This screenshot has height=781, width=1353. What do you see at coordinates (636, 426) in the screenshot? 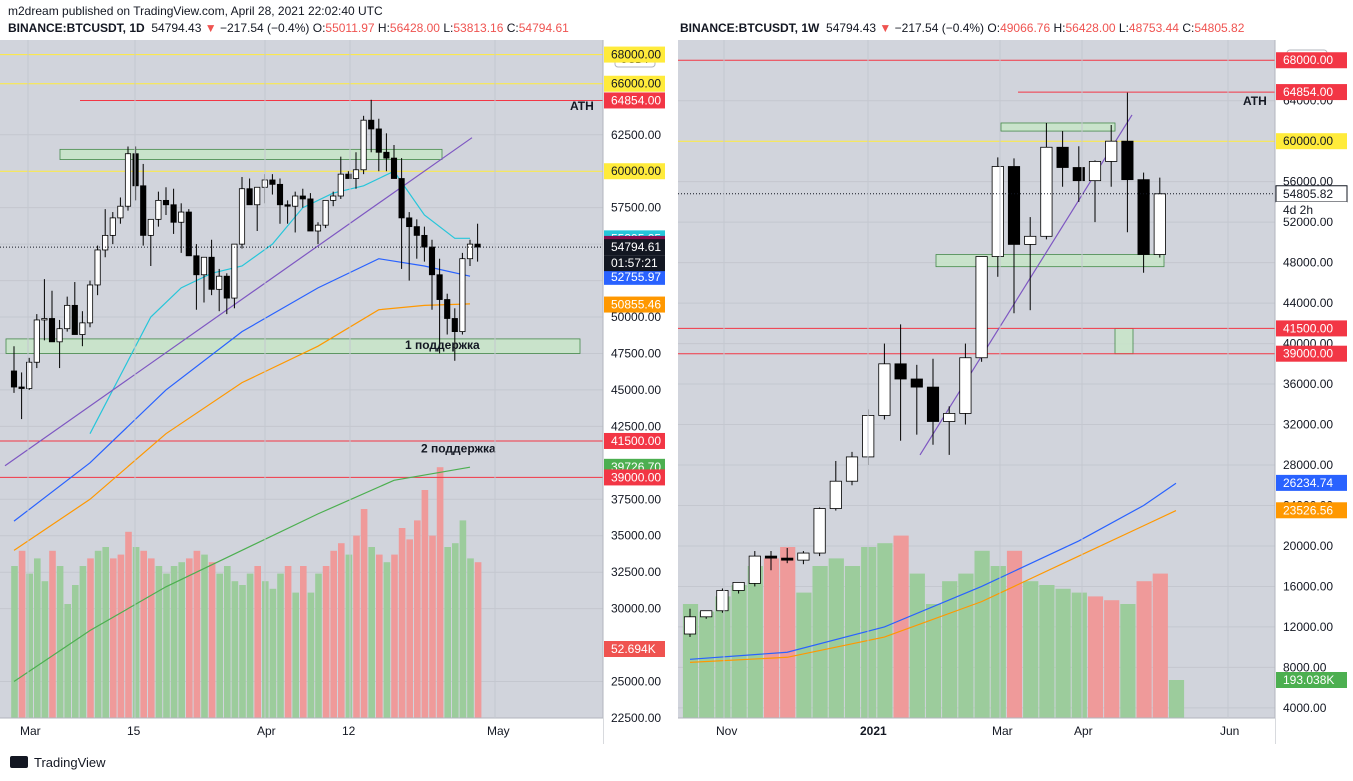
I see `y-tick-label: 42500.00` at bounding box center [636, 426].